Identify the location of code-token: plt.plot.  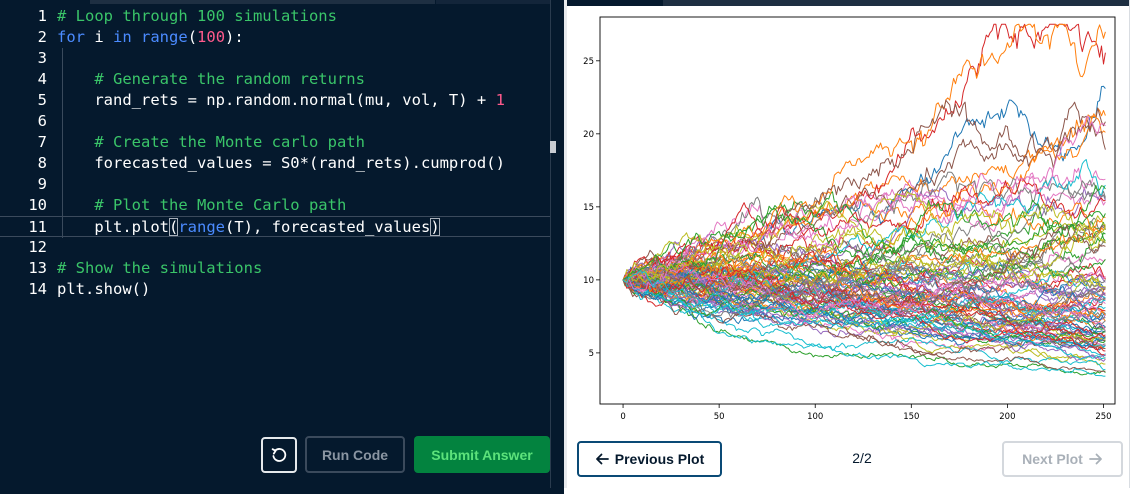
(113, 227).